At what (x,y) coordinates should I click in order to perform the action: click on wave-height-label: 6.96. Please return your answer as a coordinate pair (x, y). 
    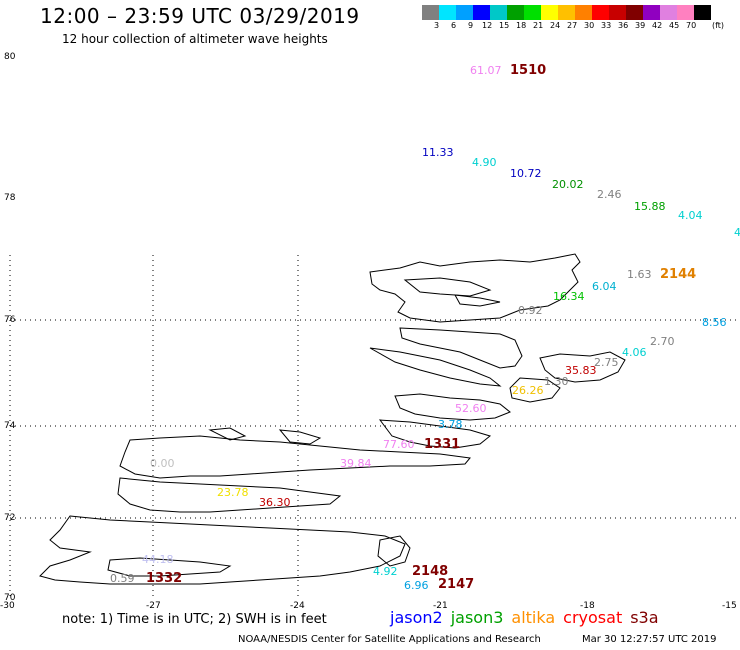
    Looking at the image, I should click on (416, 585).